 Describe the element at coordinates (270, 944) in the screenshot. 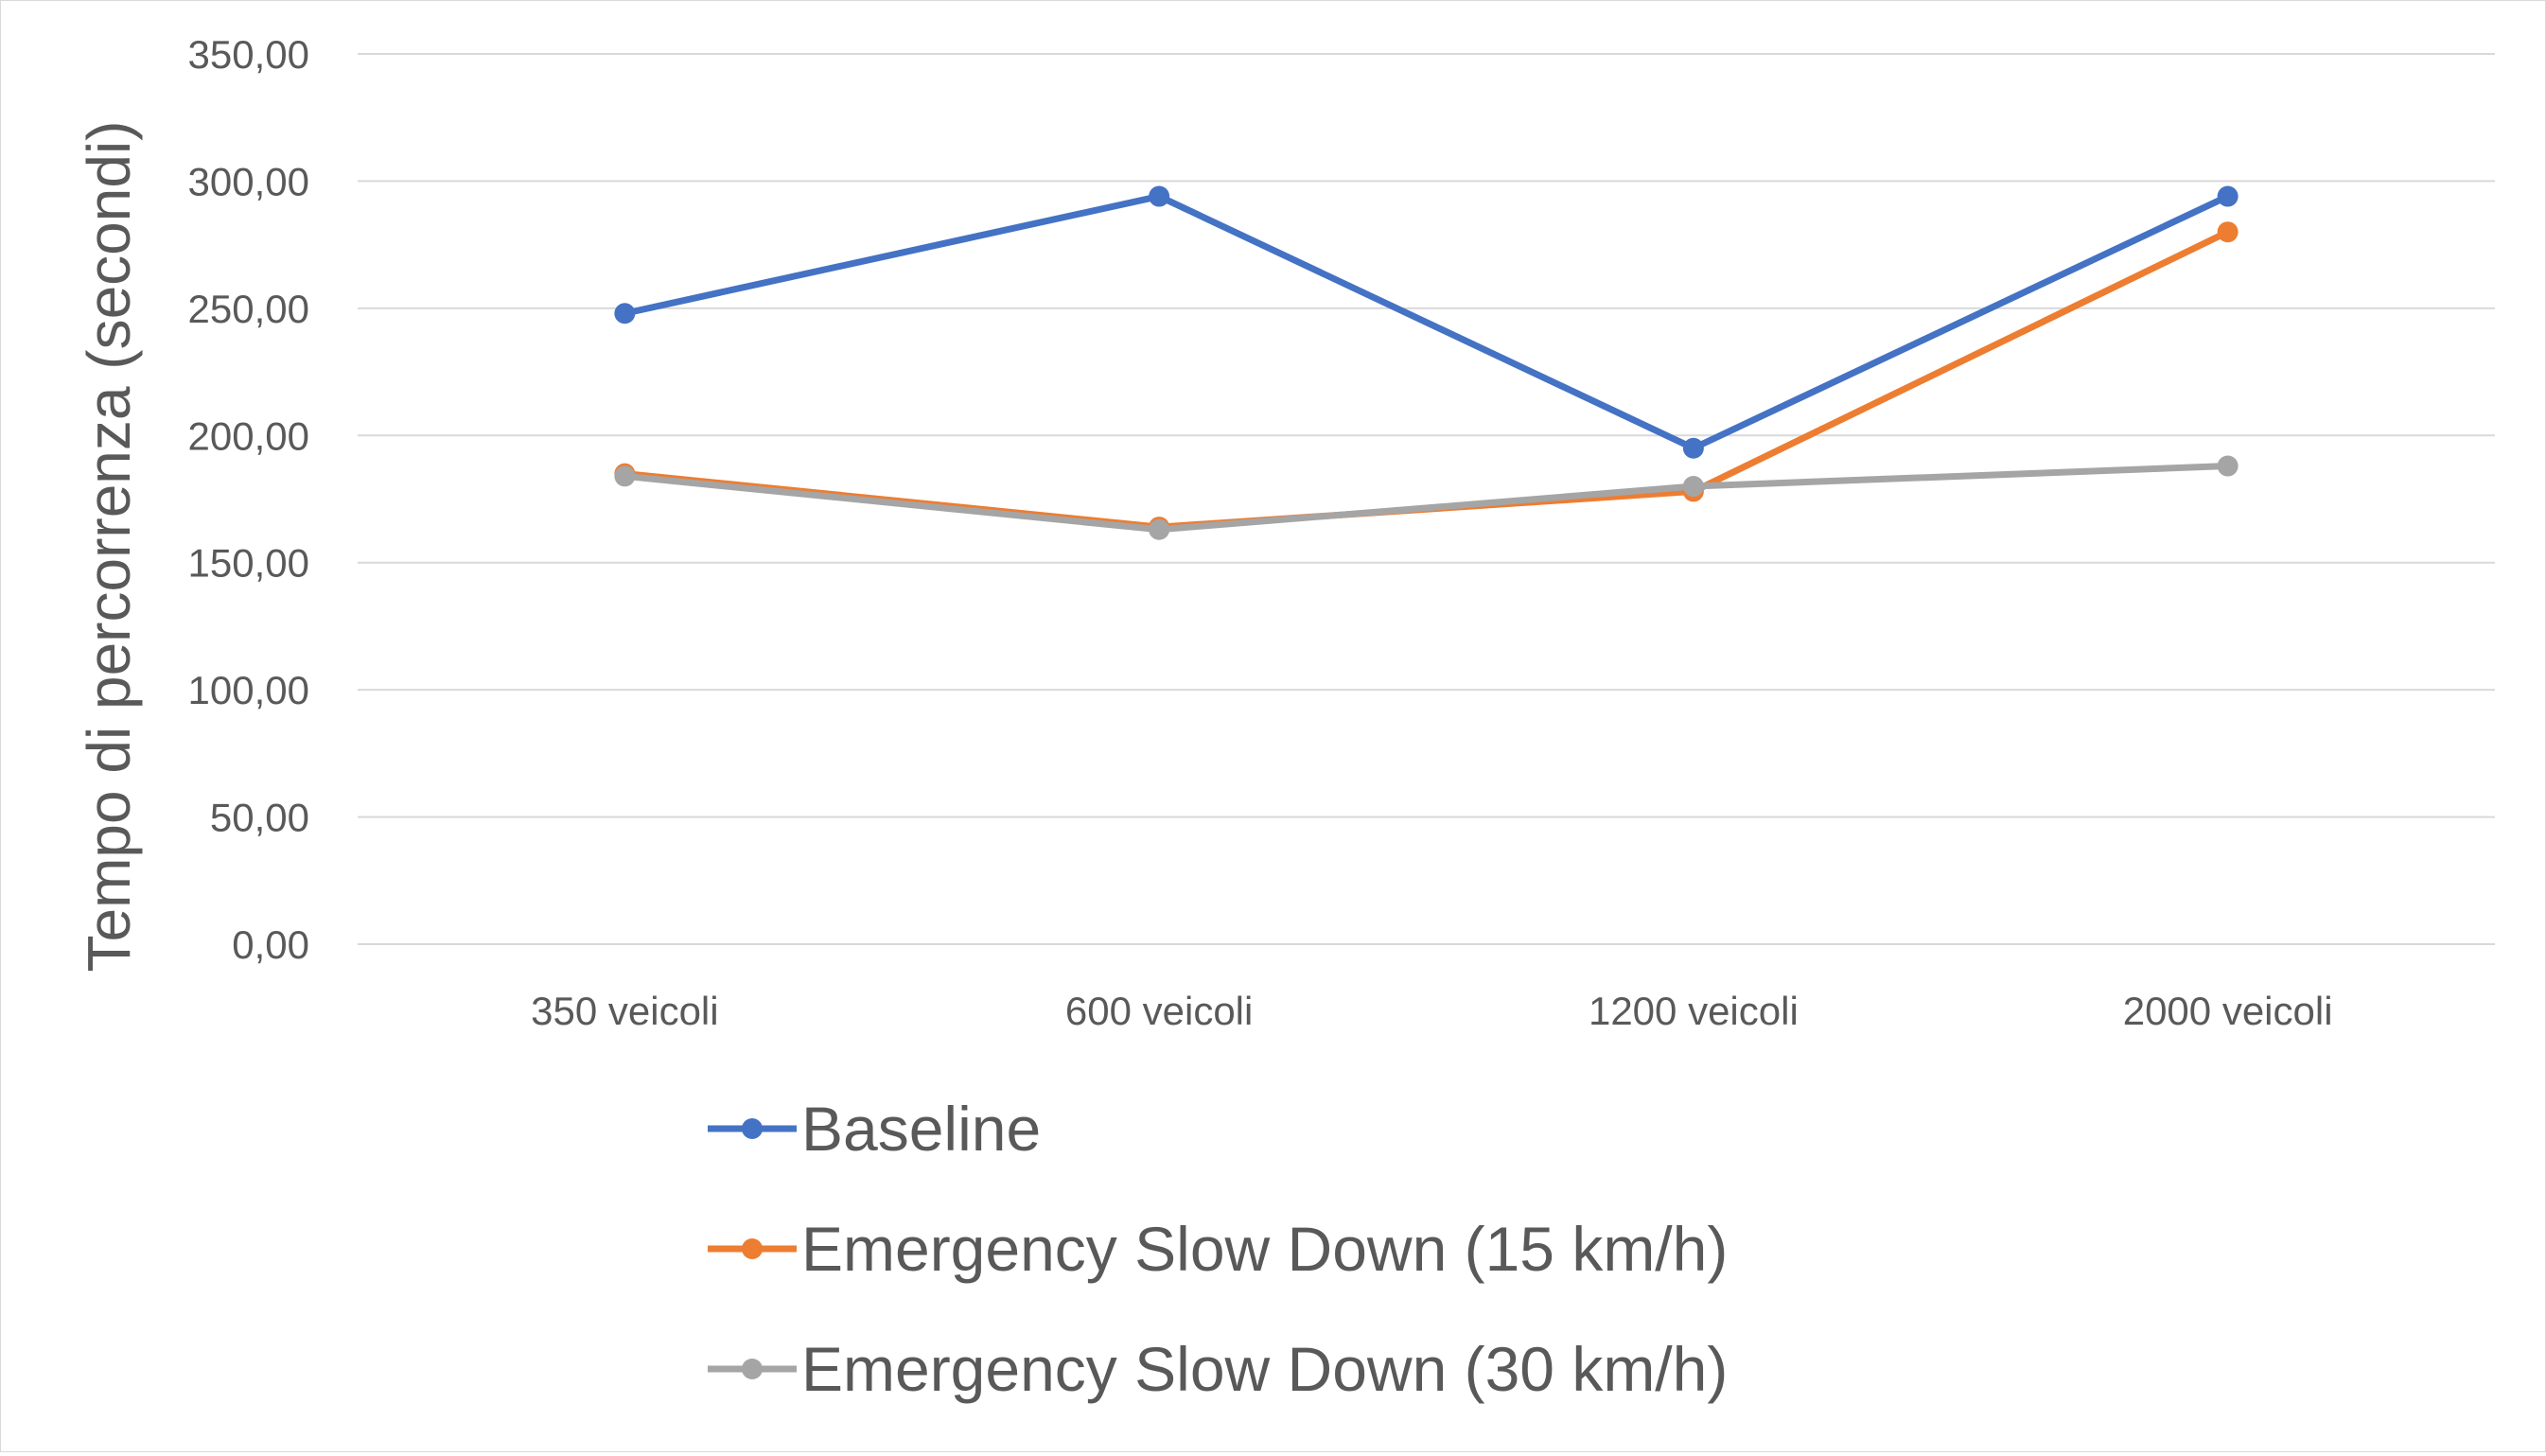

I see `y-tick-label: 0,00` at that location.